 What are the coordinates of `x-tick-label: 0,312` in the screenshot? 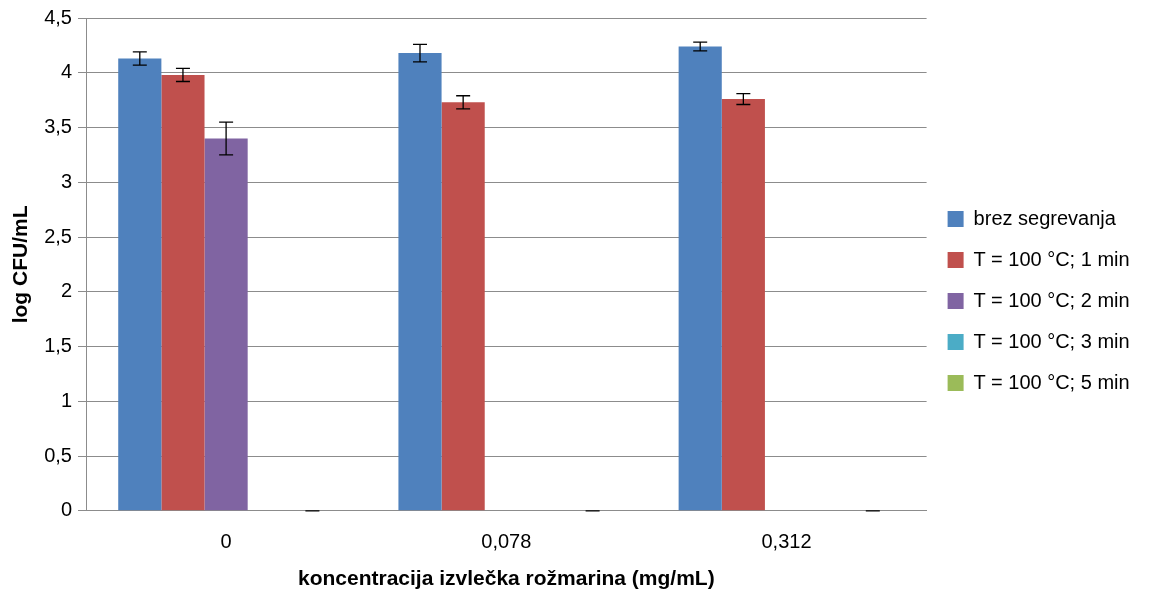 It's located at (786, 541).